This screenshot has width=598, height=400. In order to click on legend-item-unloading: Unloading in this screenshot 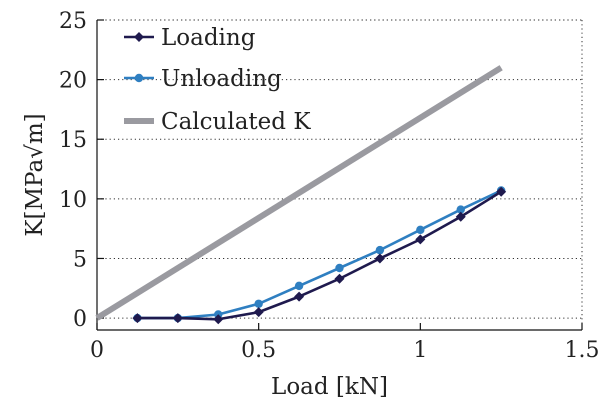, I will do `click(203, 79)`.